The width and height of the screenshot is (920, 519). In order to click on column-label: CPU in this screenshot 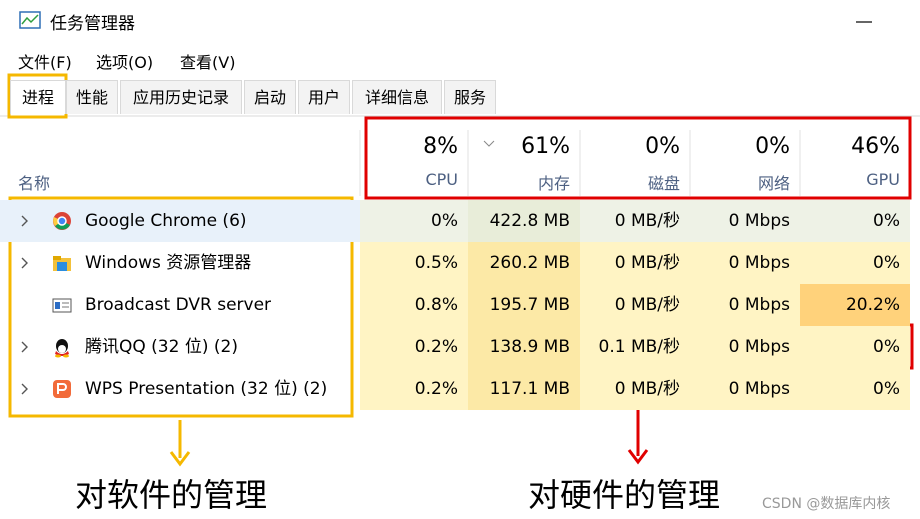, I will do `click(441, 179)`.